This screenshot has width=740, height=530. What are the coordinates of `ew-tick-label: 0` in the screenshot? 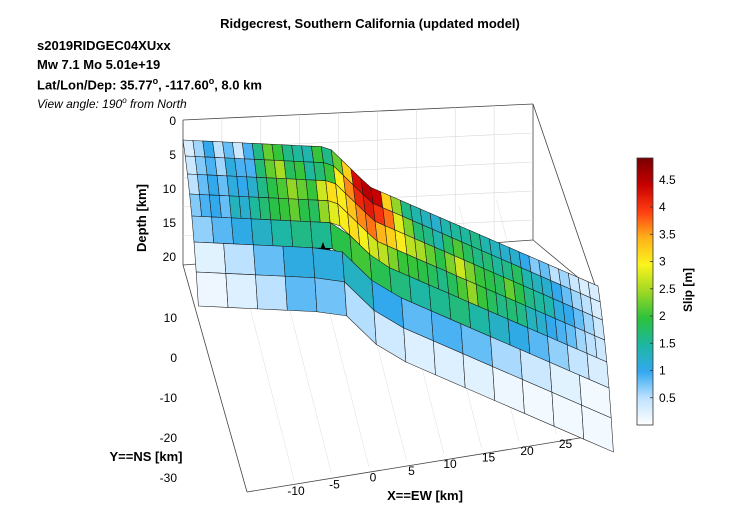 It's located at (373, 478).